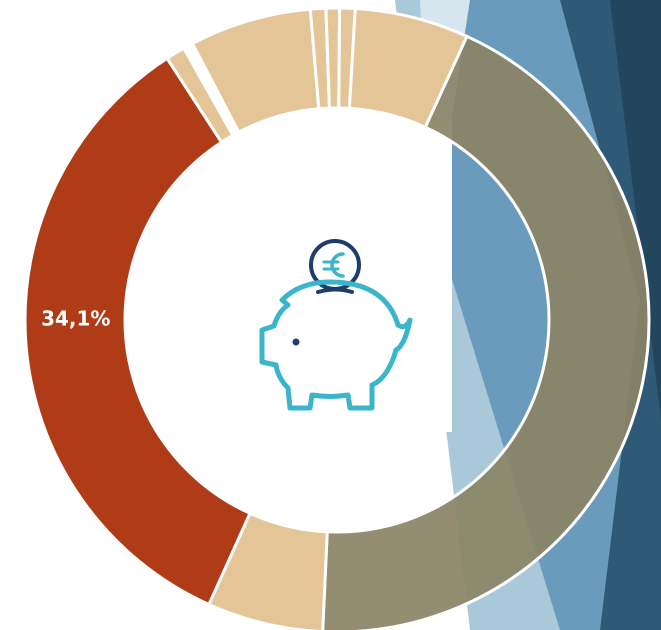 Image resolution: width=661 pixels, height=630 pixels. What do you see at coordinates (408, 68) in the screenshot?
I see `donut-segment` at bounding box center [408, 68].